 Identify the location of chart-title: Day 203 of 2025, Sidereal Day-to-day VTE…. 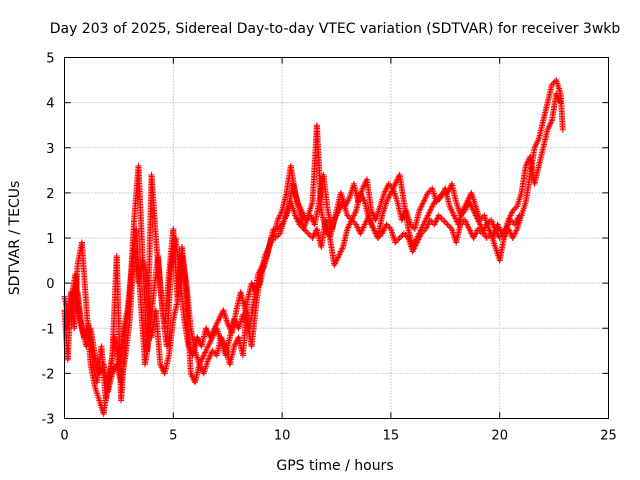
(335, 29).